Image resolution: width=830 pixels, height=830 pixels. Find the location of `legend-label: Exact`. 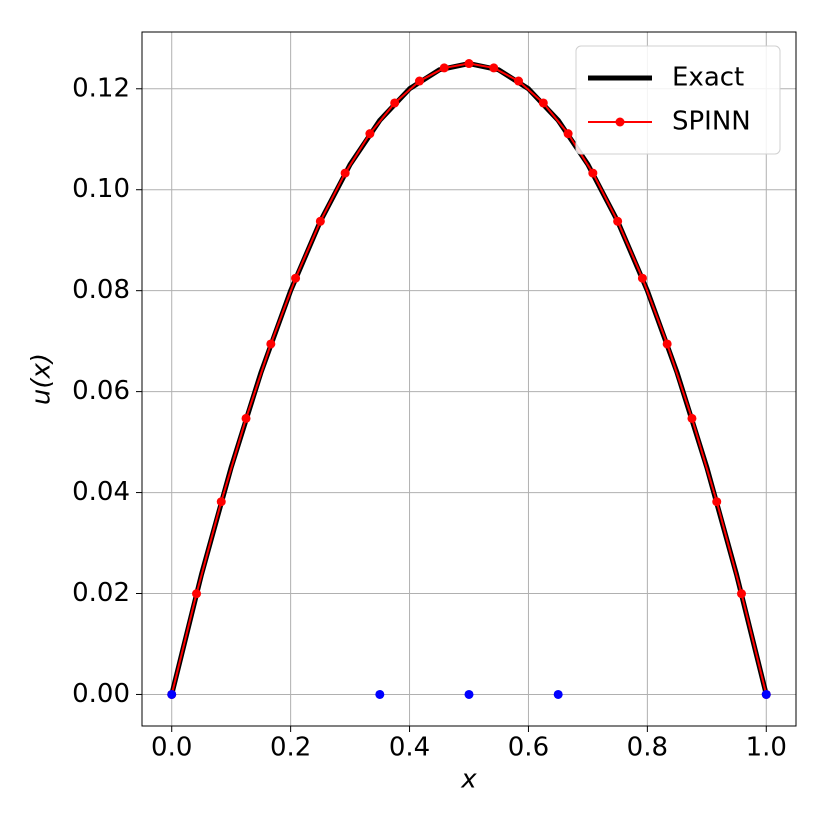

legend-label: Exact is located at coordinates (708, 78).